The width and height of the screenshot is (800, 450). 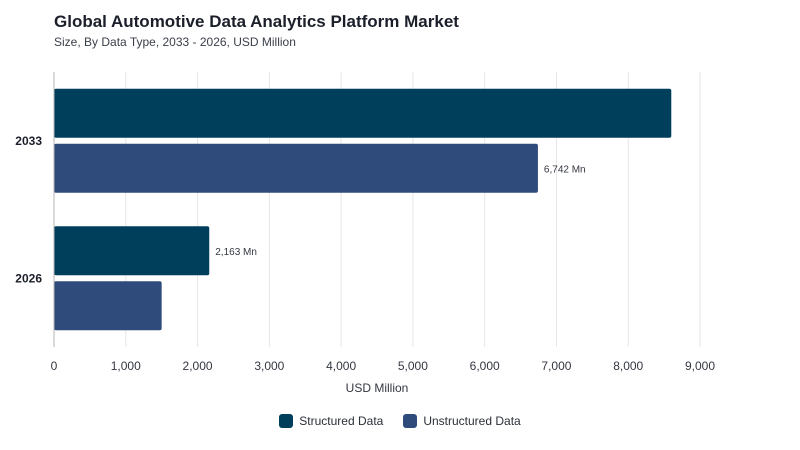 I want to click on bar-unstructured-data-2026, so click(x=108, y=306).